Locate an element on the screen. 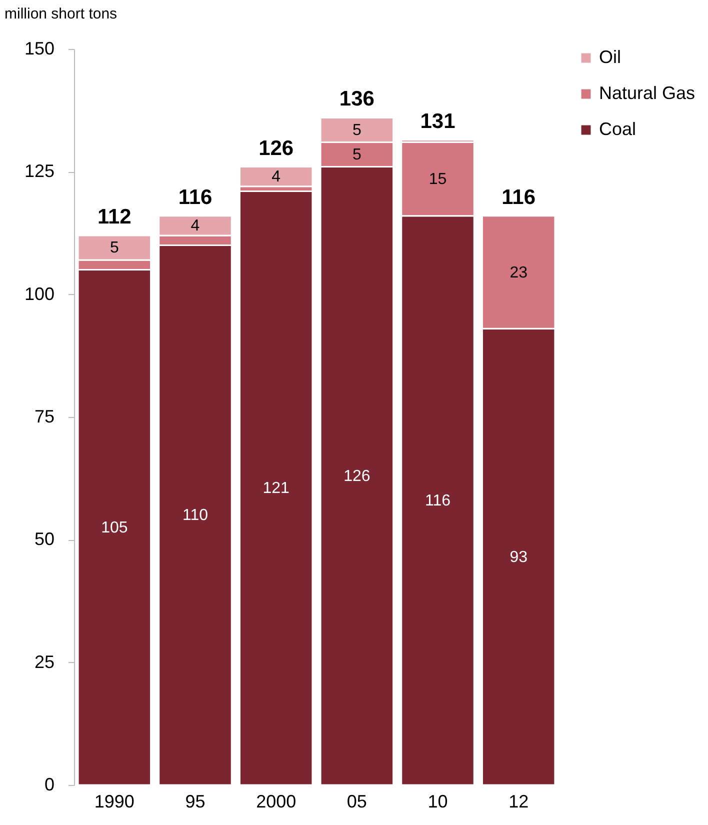 The height and width of the screenshot is (825, 708). data-label: 110 is located at coordinates (195, 515).